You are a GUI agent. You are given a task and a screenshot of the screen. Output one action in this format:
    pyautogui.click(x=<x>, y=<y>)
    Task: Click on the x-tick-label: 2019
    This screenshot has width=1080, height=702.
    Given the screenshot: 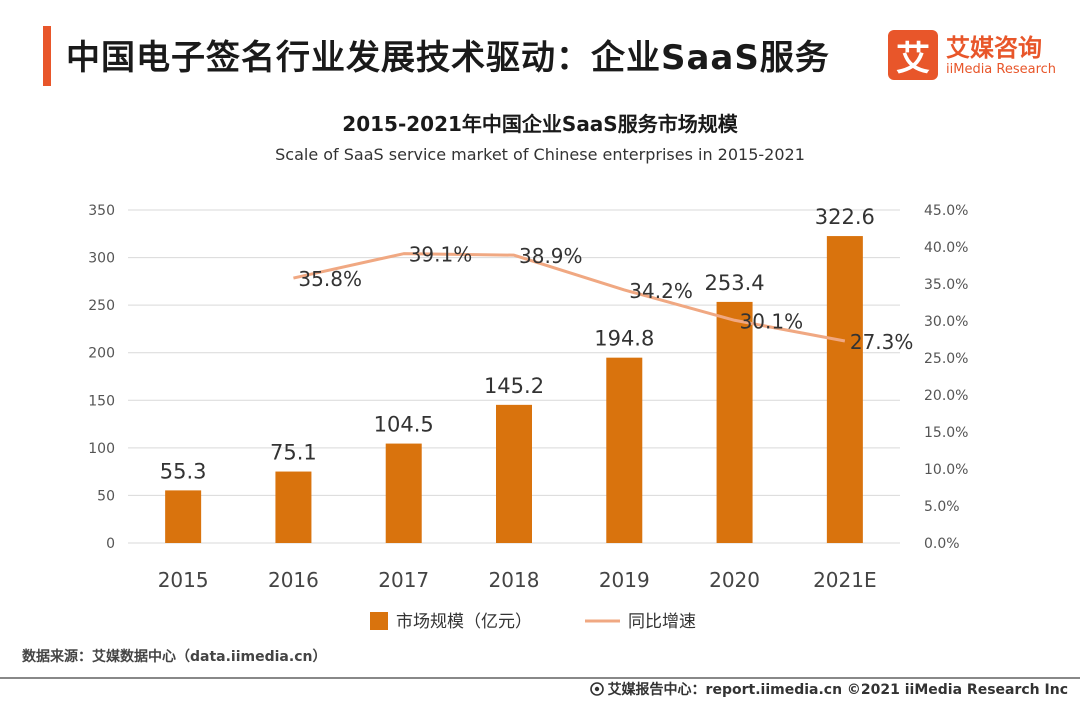 What is the action you would take?
    pyautogui.click(x=624, y=580)
    